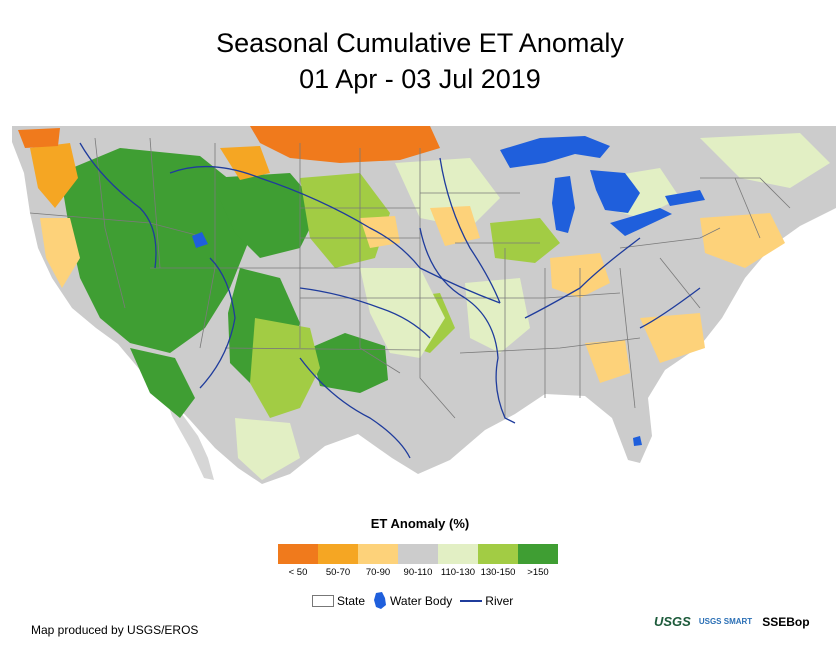 The height and width of the screenshot is (660, 840). What do you see at coordinates (538, 572) in the screenshot?
I see `legend-label: >150` at bounding box center [538, 572].